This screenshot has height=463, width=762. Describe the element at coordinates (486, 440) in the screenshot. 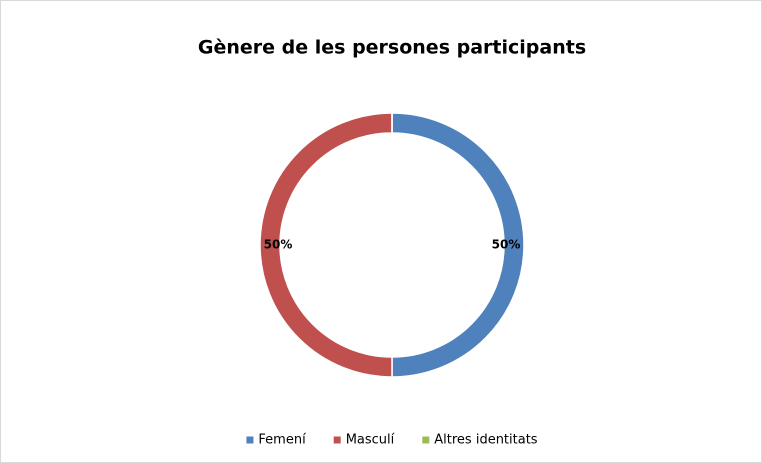

I see `legend-label: Altres identitats` at that location.